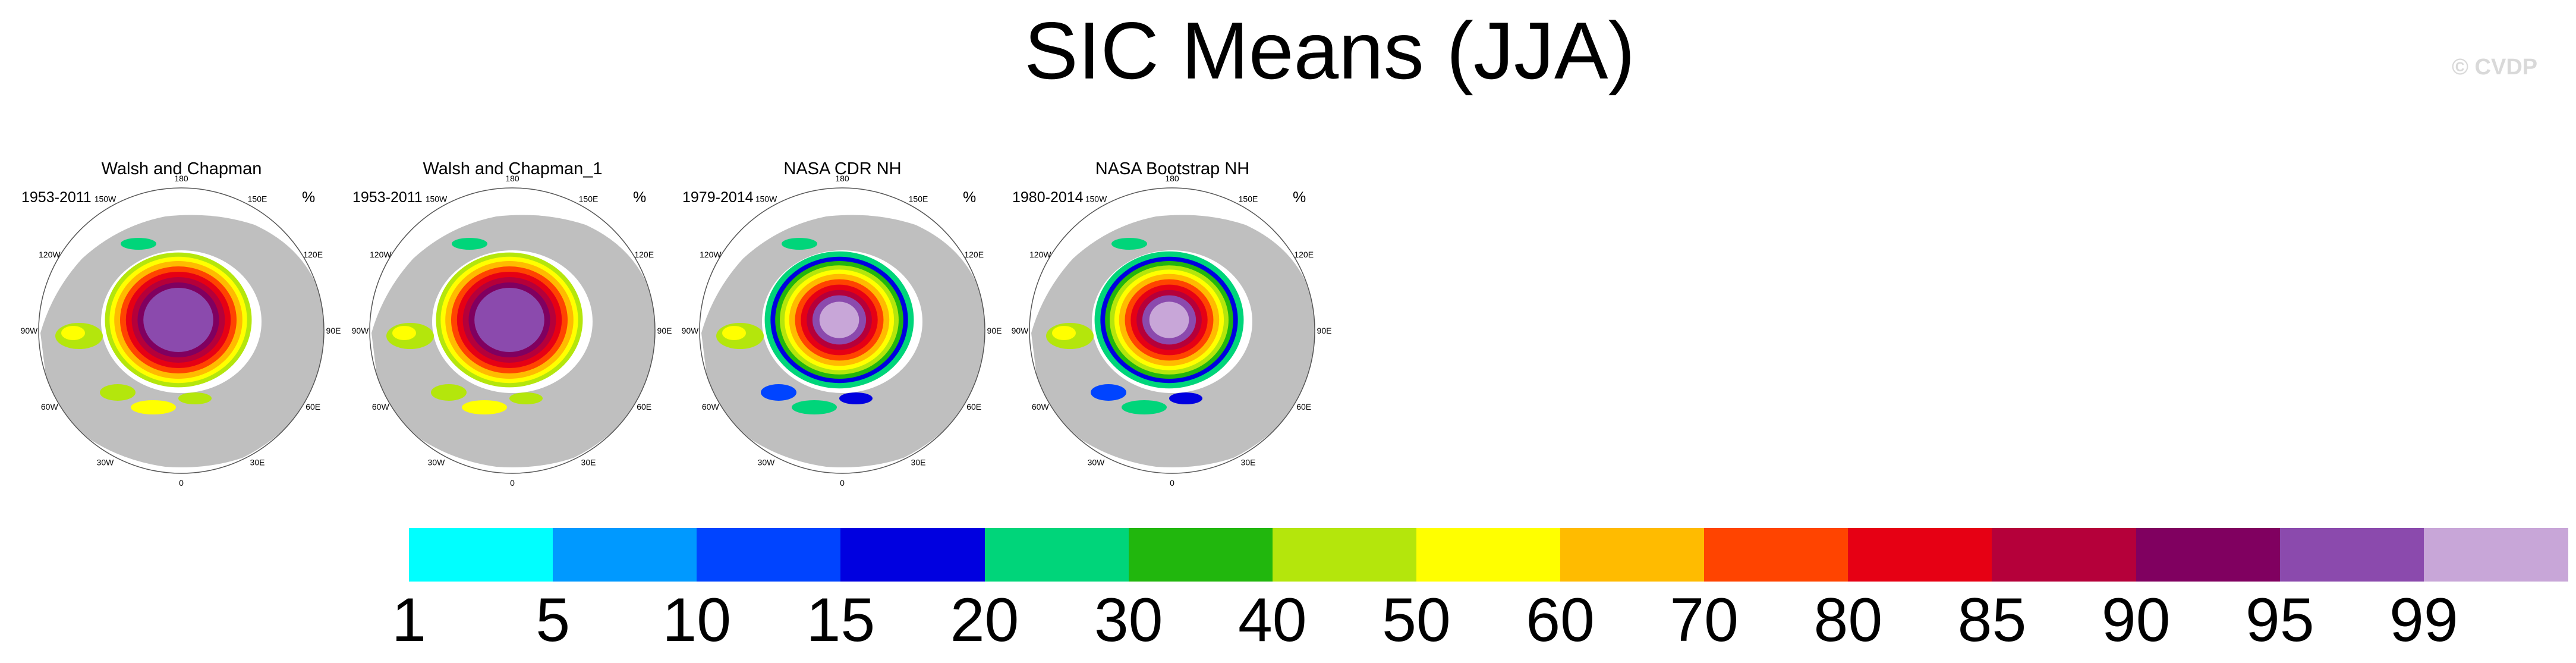 The image size is (2576, 663). Describe the element at coordinates (181, 168) in the screenshot. I see `panel-title: Walsh and Chapman` at that location.